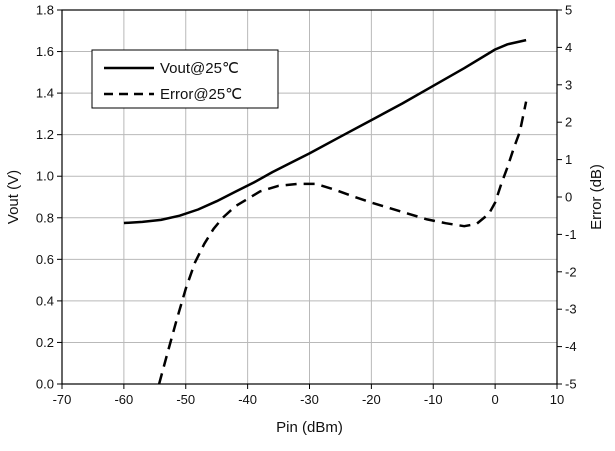  What do you see at coordinates (309, 427) in the screenshot?
I see `x-axis-title: Pin (dBm)` at bounding box center [309, 427].